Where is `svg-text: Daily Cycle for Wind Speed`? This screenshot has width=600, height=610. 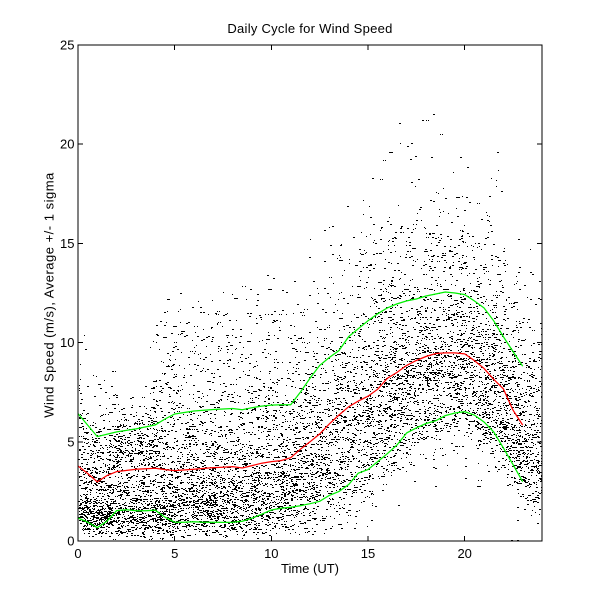
svg-text: Daily Cycle for Wind Speed is located at coordinates (309, 28).